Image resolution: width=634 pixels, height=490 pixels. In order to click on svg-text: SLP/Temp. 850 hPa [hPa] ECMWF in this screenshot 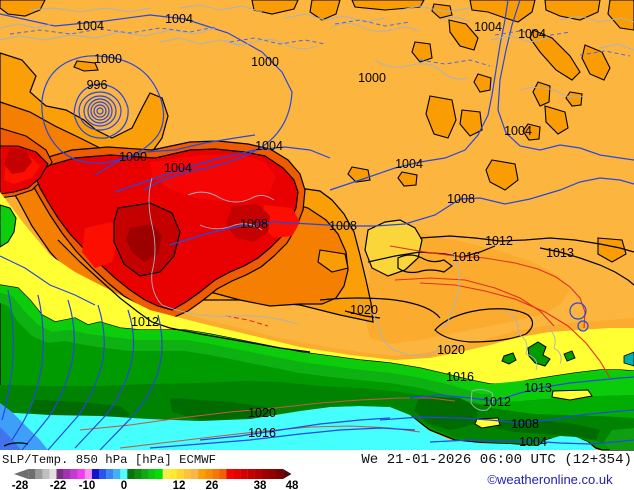, I will do `click(109, 460)`.